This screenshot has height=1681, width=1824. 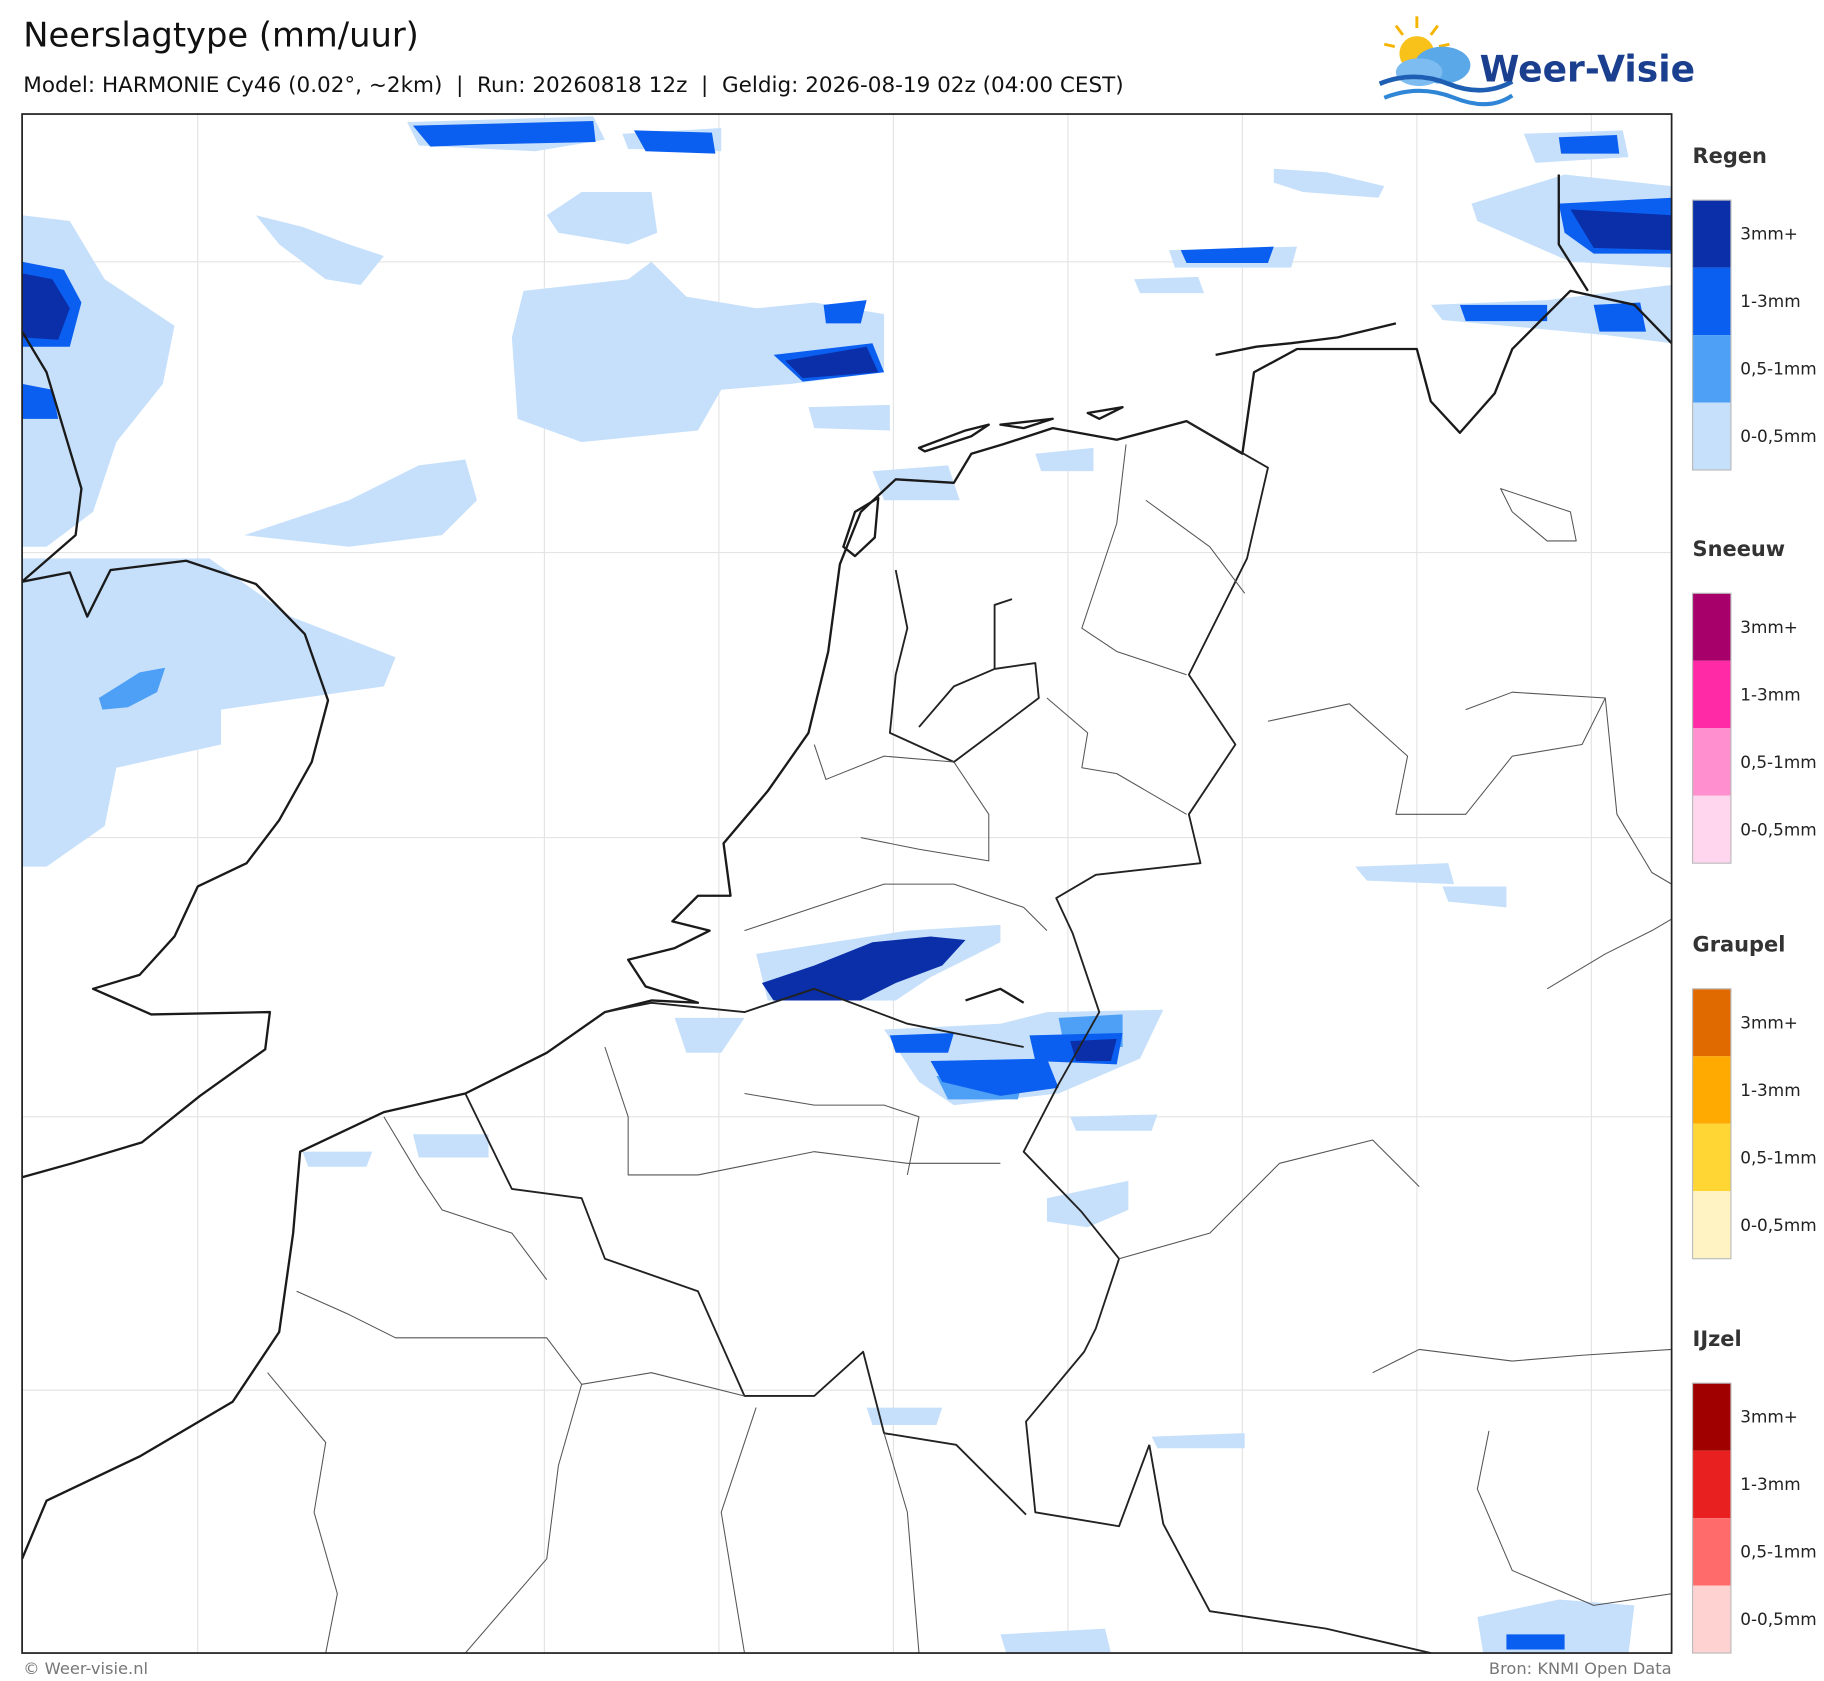 What do you see at coordinates (1587, 69) in the screenshot?
I see `logo-text: Weer-Visie` at bounding box center [1587, 69].